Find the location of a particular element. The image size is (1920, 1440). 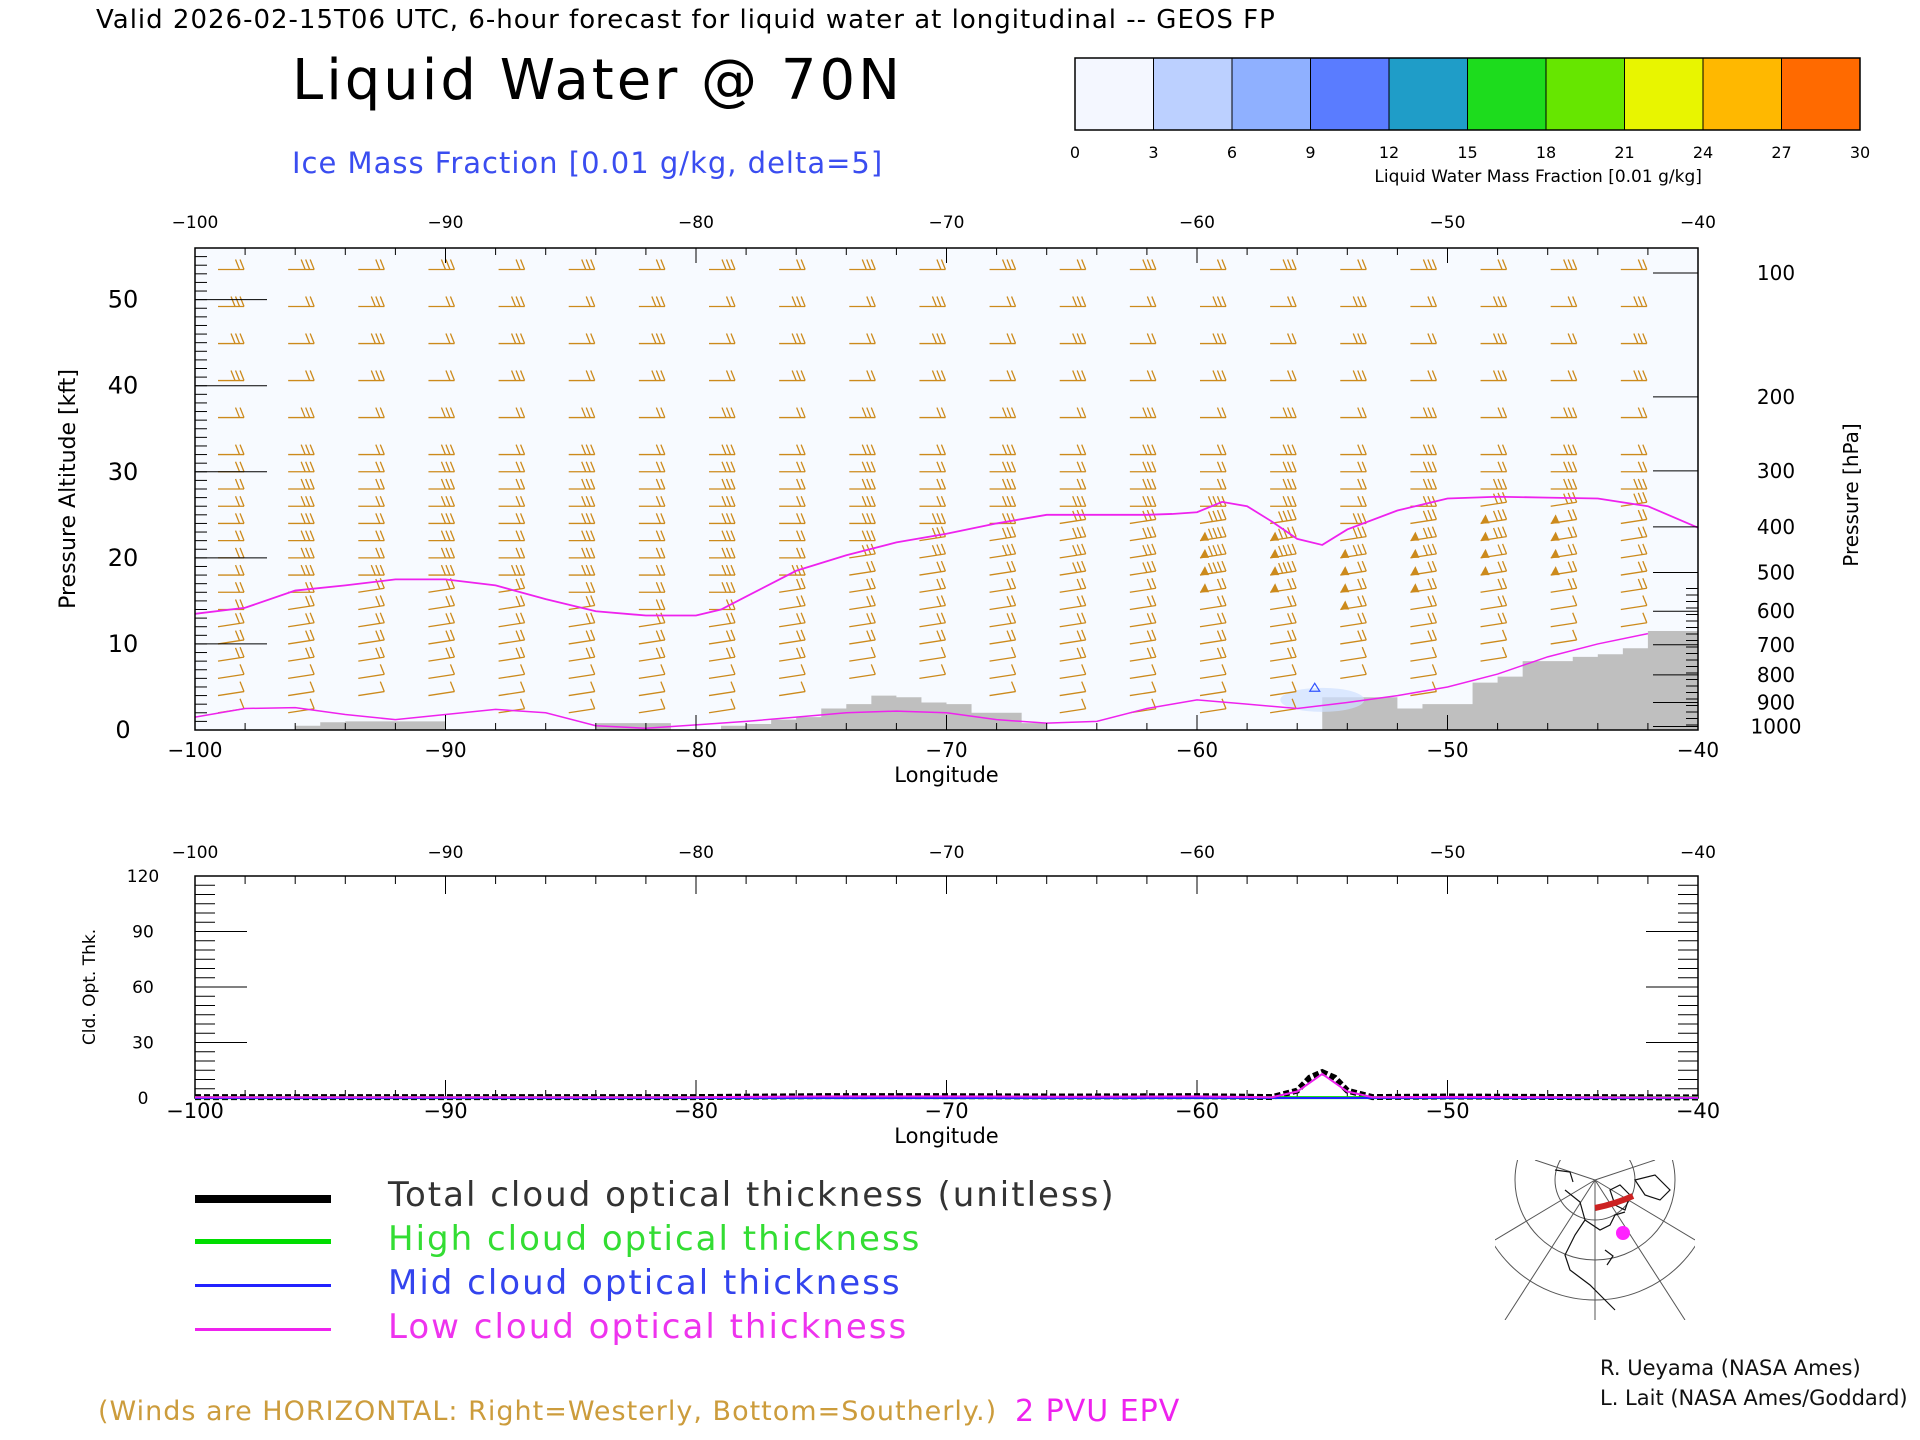

pressure-tick-label: 400 is located at coordinates (1776, 527).